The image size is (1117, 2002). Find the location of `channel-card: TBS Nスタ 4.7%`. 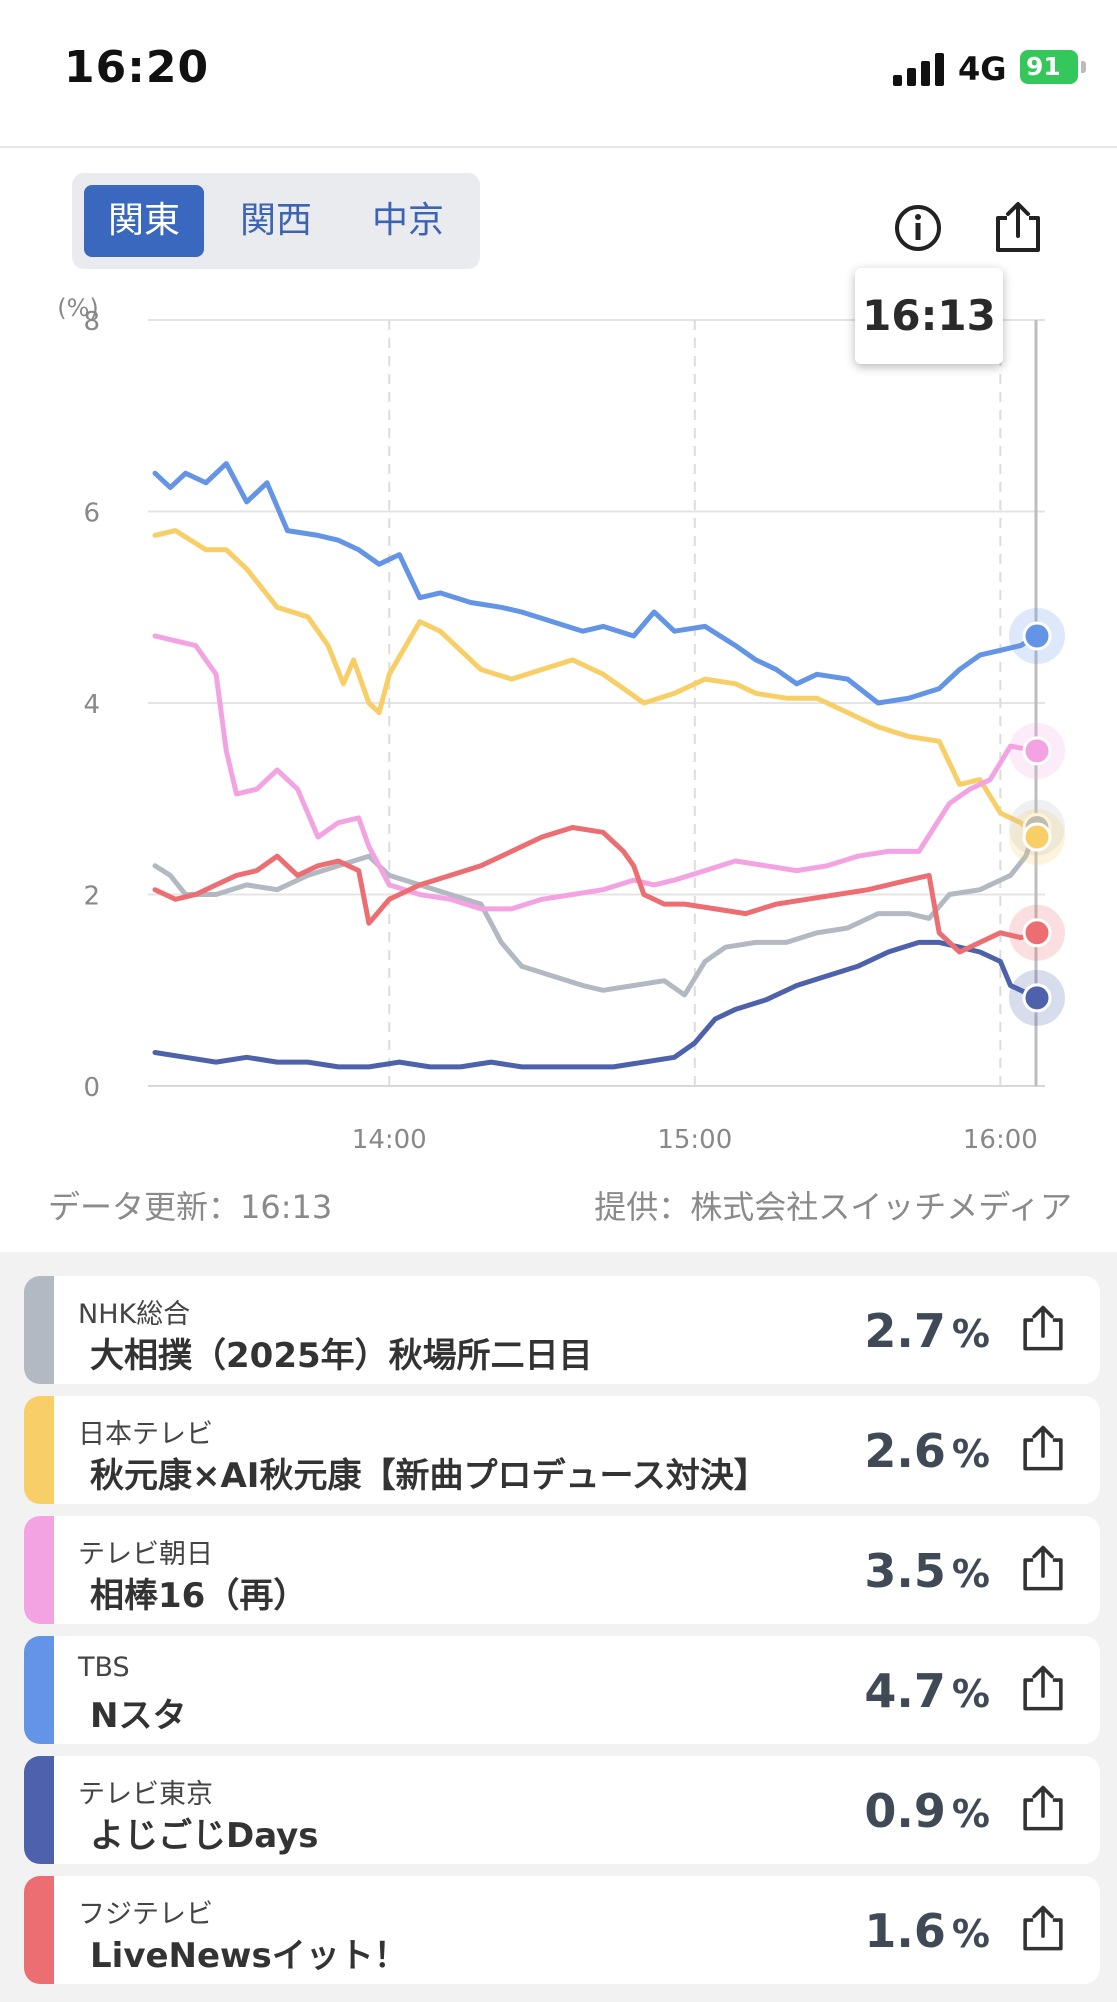

channel-card: TBS Nスタ 4.7% is located at coordinates (562, 1690).